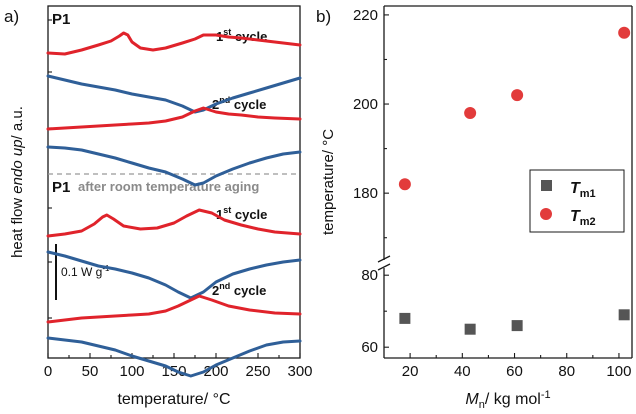 The width and height of the screenshot is (636, 414). I want to click on legend-label-tm2: Tm2, so click(583, 218).